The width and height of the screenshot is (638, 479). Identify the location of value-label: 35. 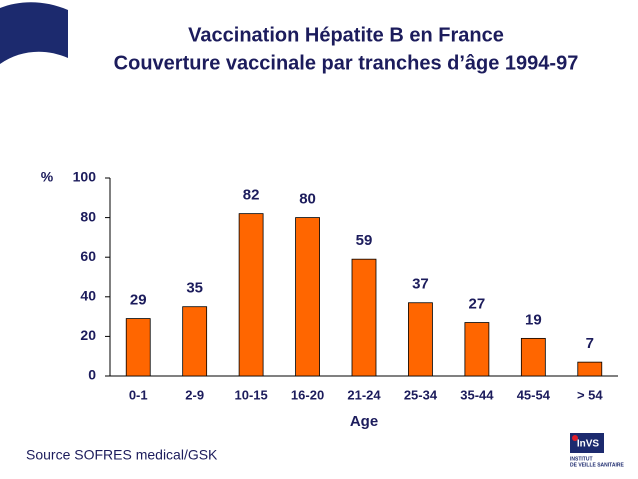
(194, 288).